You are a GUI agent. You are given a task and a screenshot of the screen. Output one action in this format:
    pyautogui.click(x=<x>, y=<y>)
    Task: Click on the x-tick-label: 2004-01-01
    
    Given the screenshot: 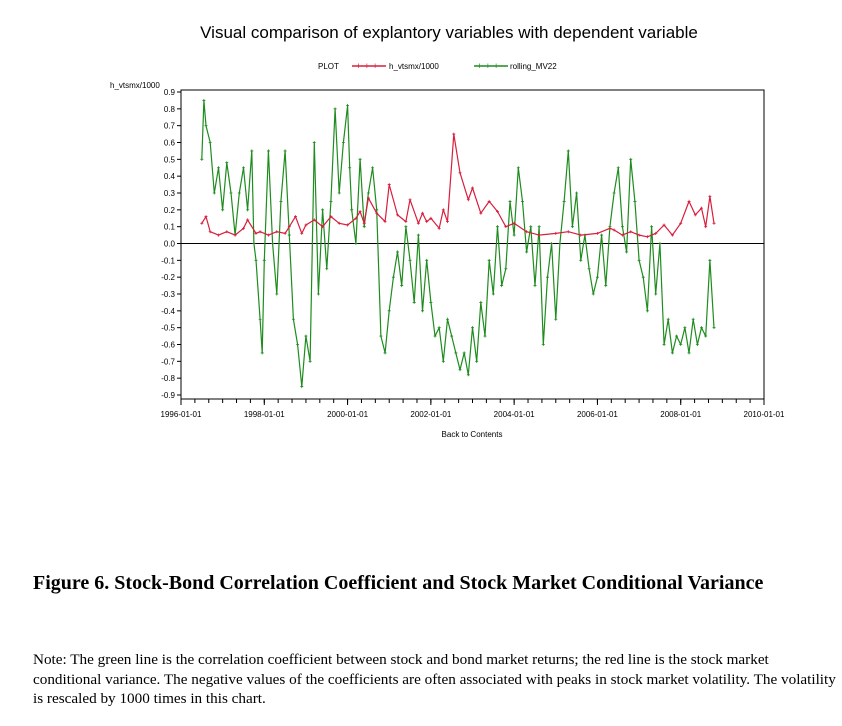 What is the action you would take?
    pyautogui.click(x=514, y=414)
    